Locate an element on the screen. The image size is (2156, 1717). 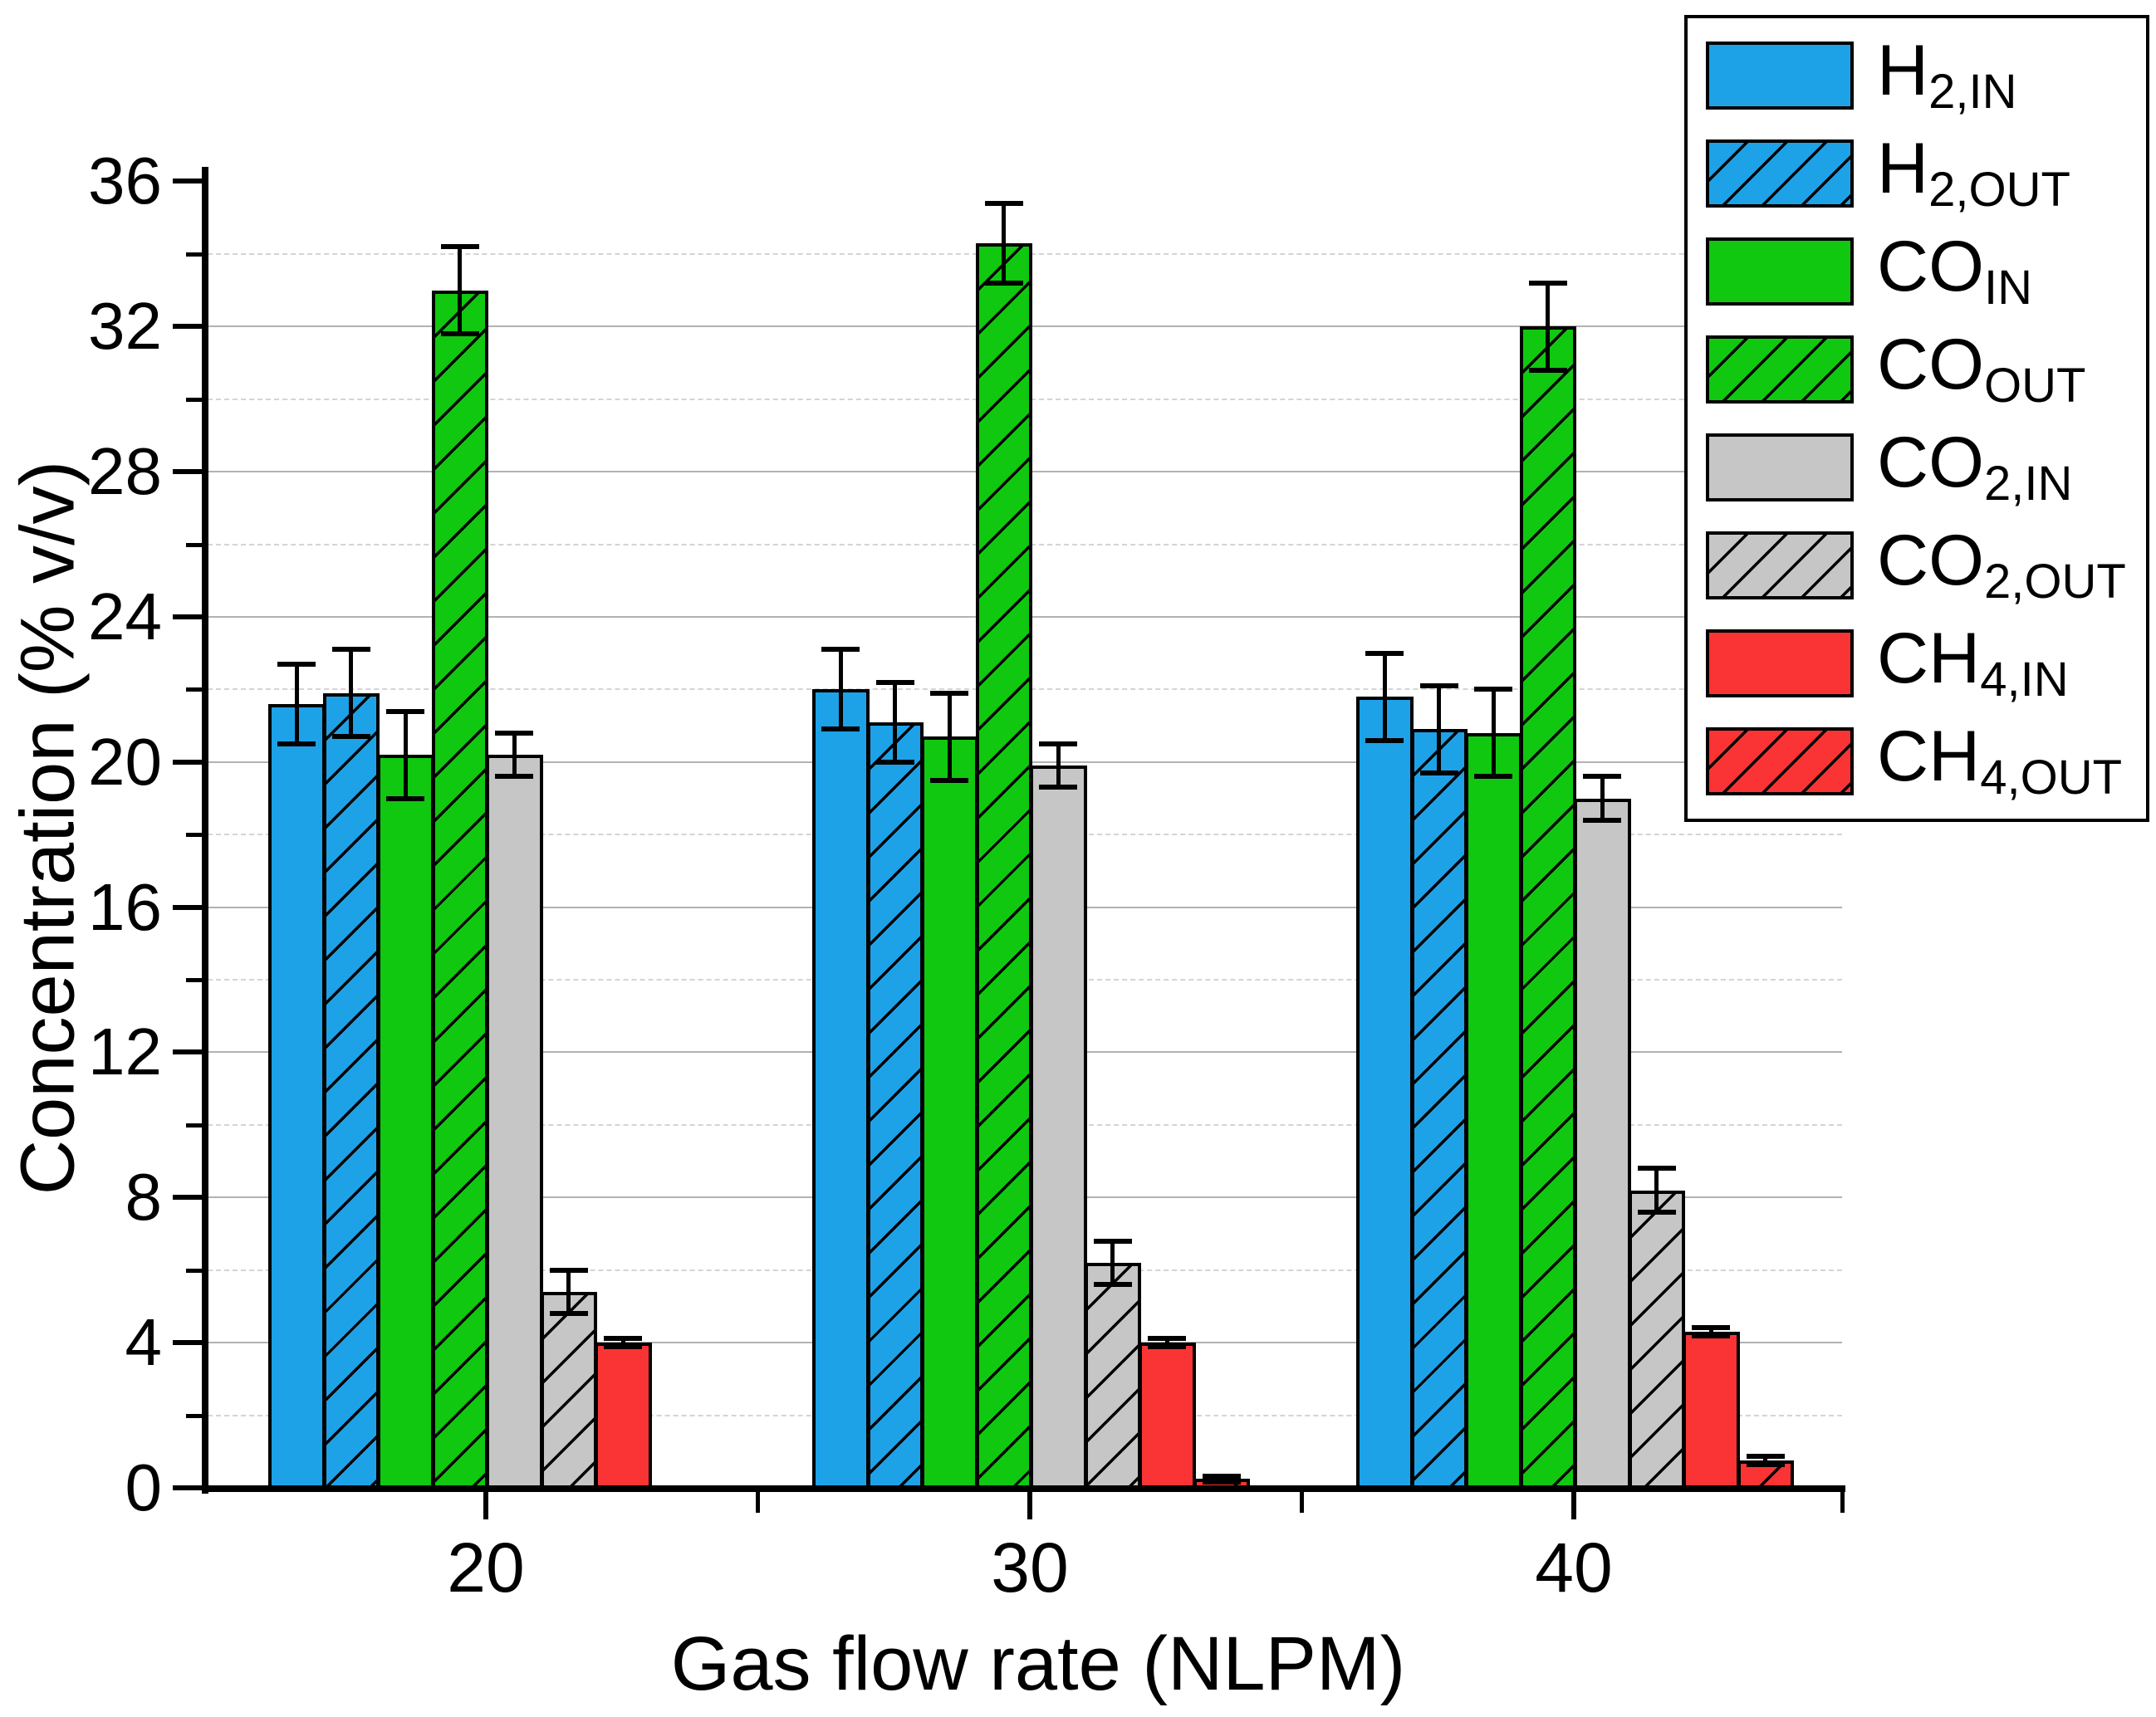
y-axis-line is located at coordinates (205, 830).